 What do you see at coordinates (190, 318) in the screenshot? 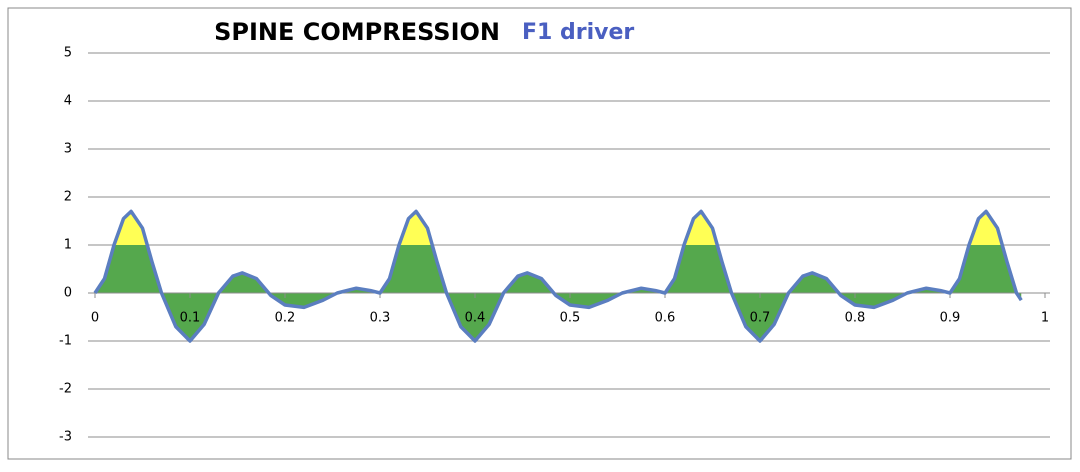
I see `x-tick-label: 0.1` at bounding box center [190, 318].